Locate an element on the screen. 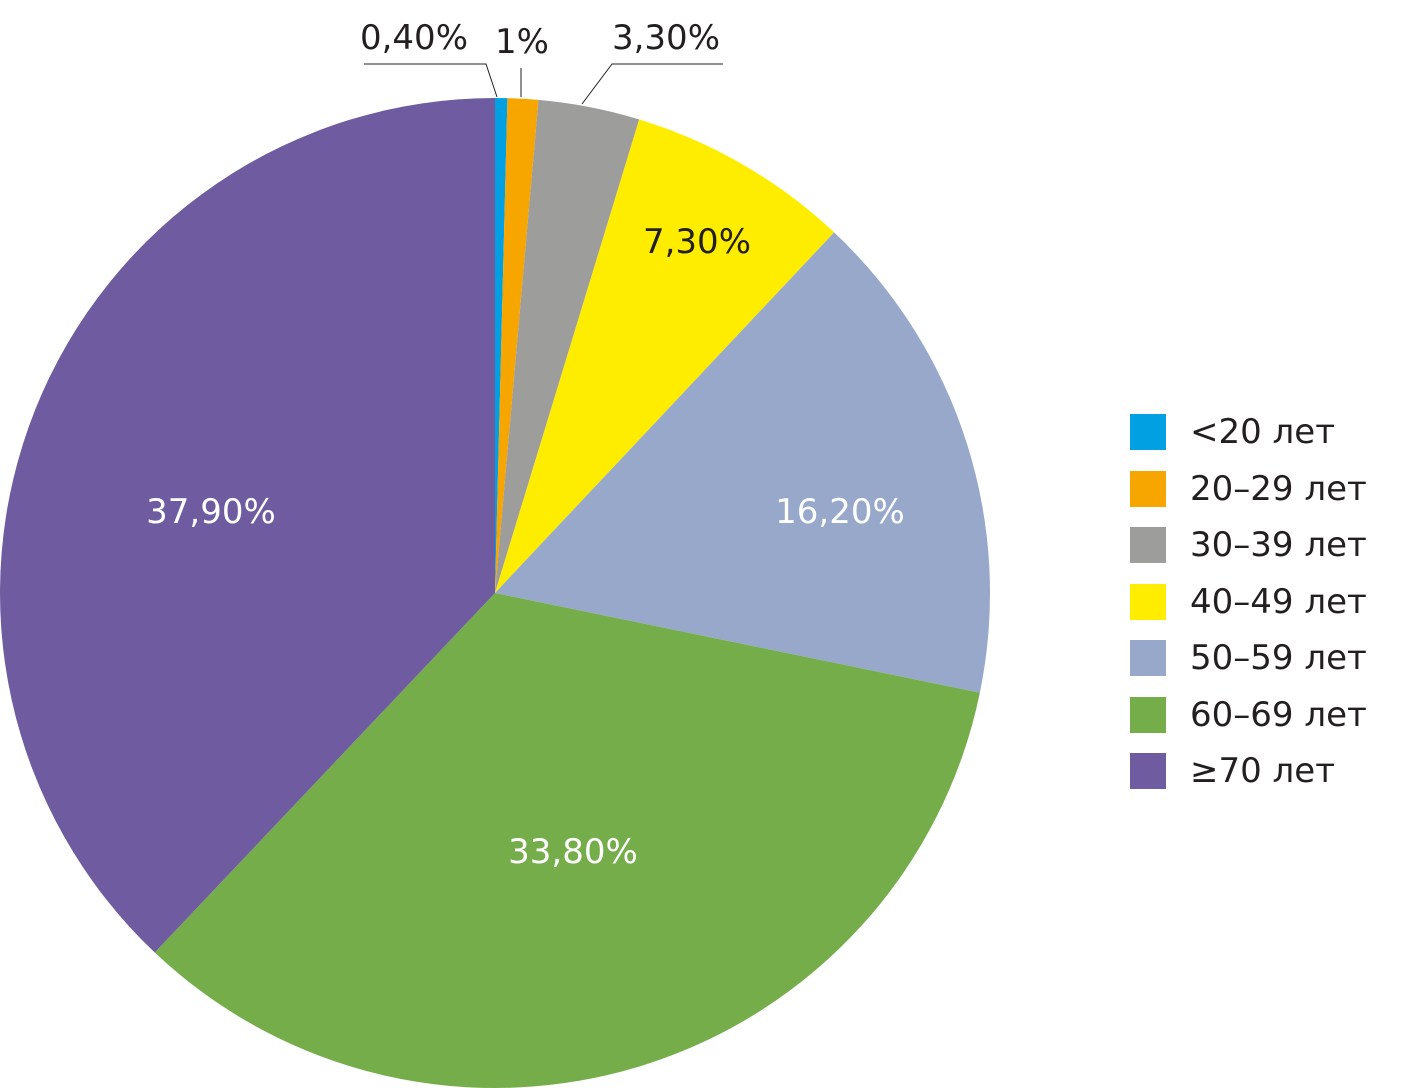 The image size is (1405, 1088). legend-label: <20 лет is located at coordinates (1263, 432).